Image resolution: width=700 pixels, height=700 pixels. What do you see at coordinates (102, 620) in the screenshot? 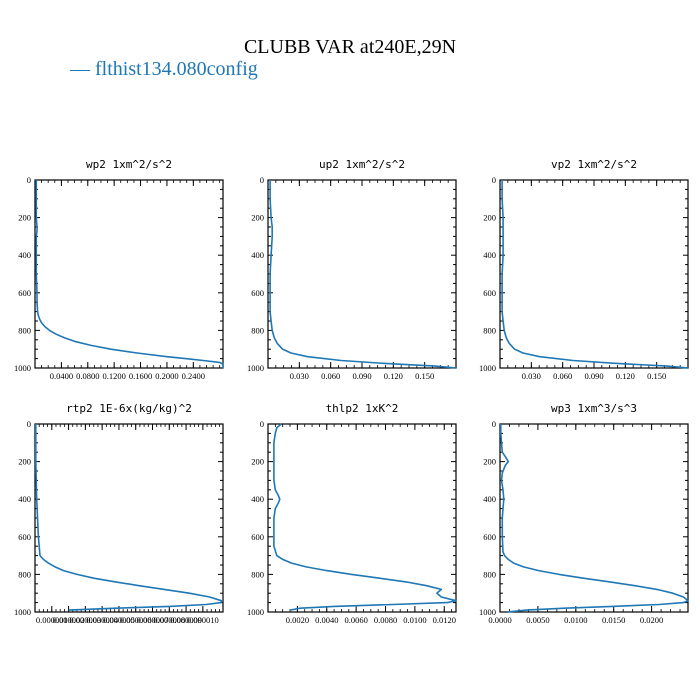
I see `x-tick-label: 0.000004` at bounding box center [102, 620].